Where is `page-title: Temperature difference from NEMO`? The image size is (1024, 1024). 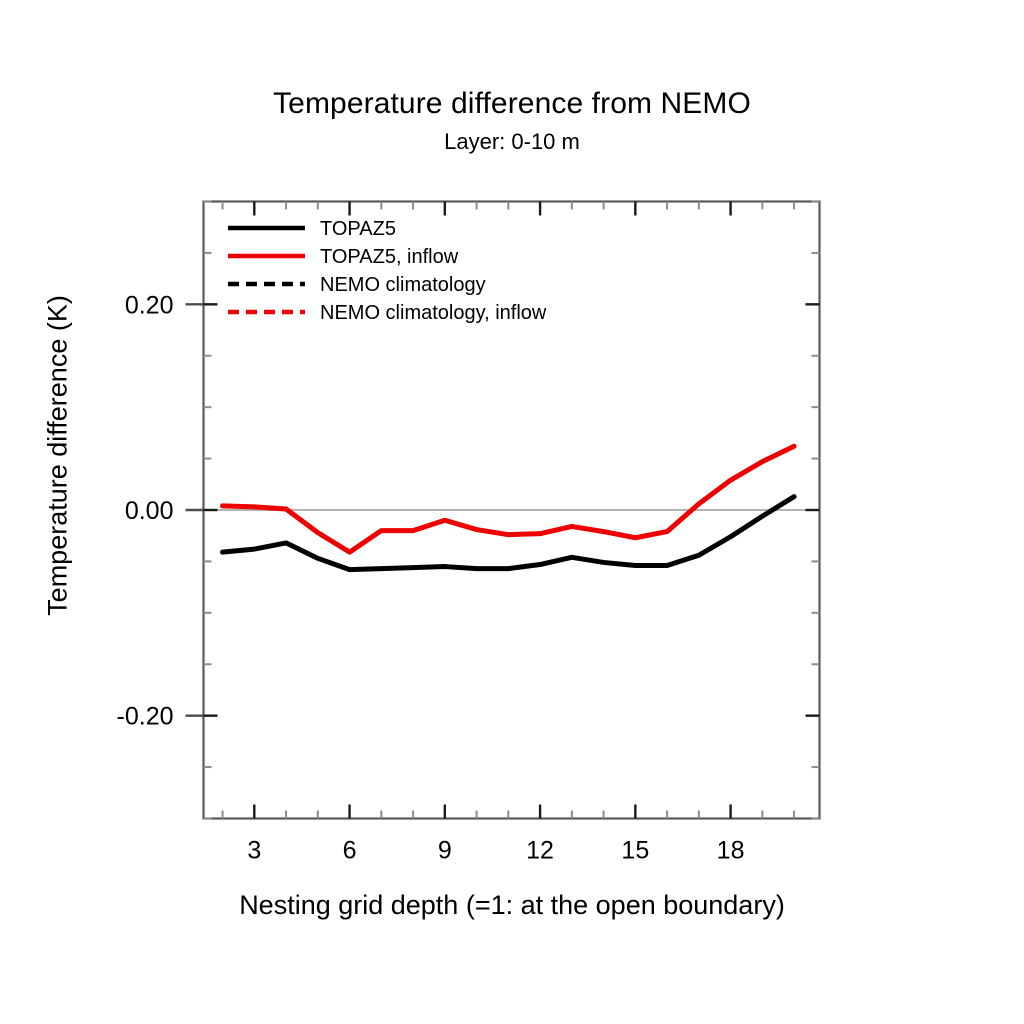
page-title: Temperature difference from NEMO is located at coordinates (512, 103).